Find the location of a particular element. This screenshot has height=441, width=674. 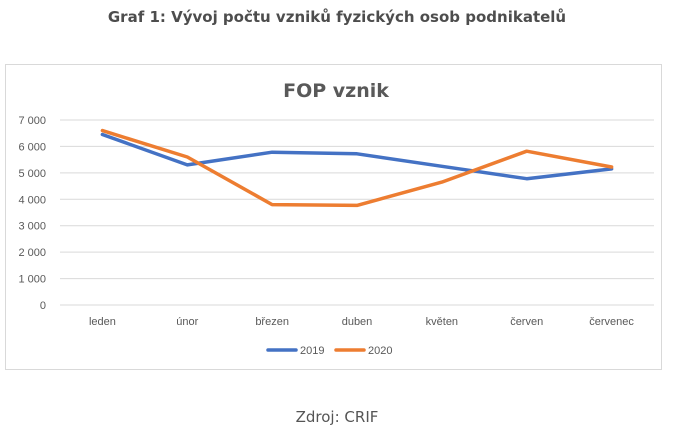

x-tick-label: duben is located at coordinates (357, 322).